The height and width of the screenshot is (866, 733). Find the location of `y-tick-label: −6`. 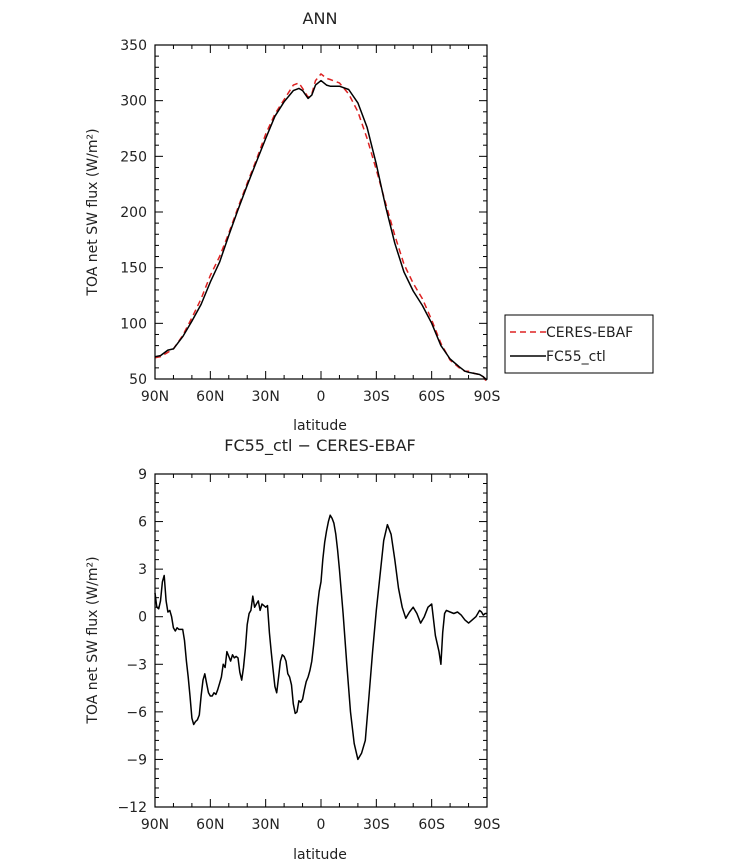

y-tick-label: −6 is located at coordinates (136, 713).